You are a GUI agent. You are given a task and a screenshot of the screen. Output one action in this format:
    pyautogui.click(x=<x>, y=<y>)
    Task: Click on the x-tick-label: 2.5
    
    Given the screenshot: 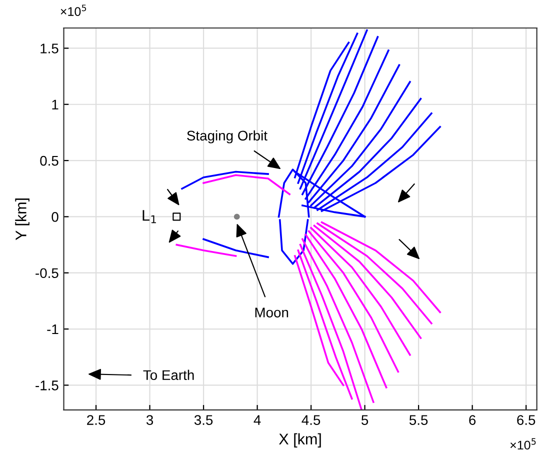 What is the action you would take?
    pyautogui.click(x=96, y=420)
    